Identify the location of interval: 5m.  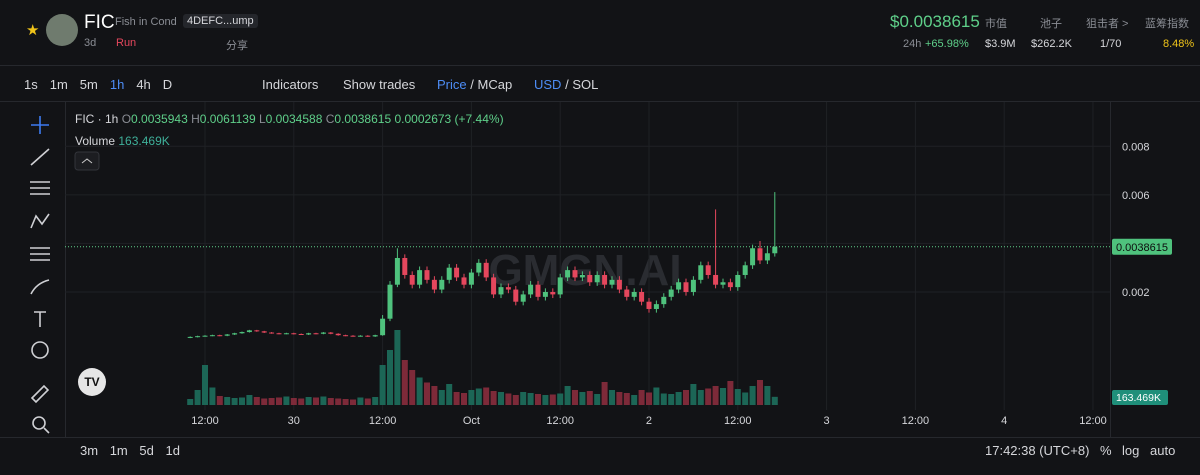
(88, 84).